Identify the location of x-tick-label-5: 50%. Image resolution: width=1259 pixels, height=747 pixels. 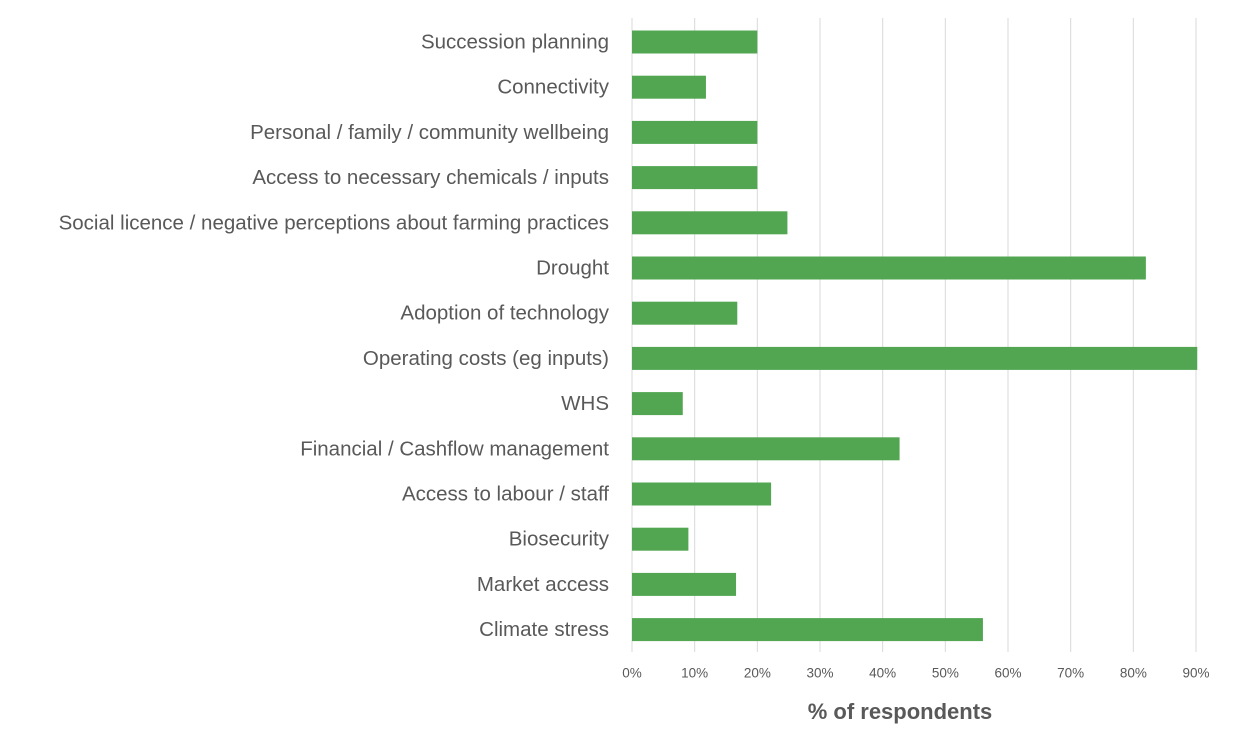
(945, 673).